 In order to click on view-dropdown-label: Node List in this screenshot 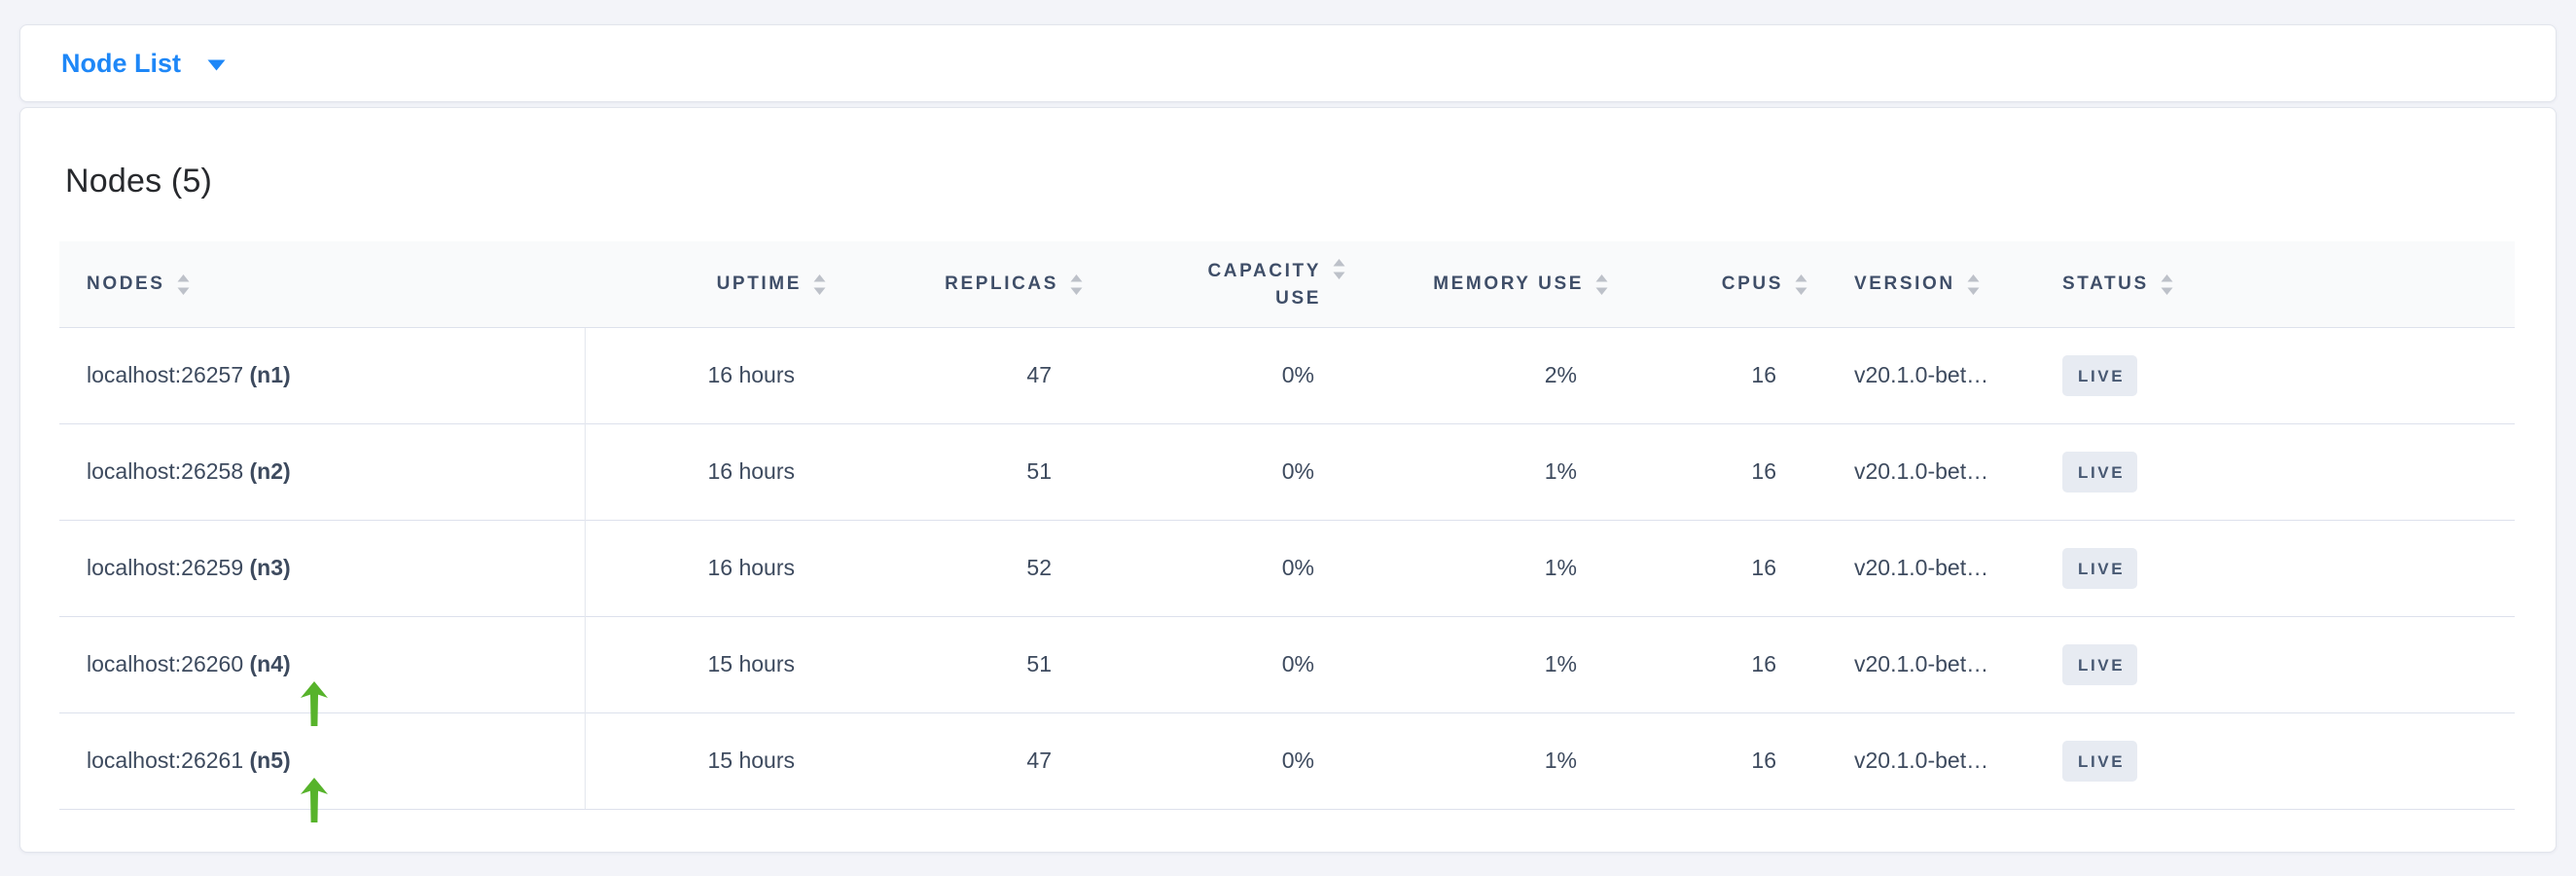, I will do `click(121, 63)`.